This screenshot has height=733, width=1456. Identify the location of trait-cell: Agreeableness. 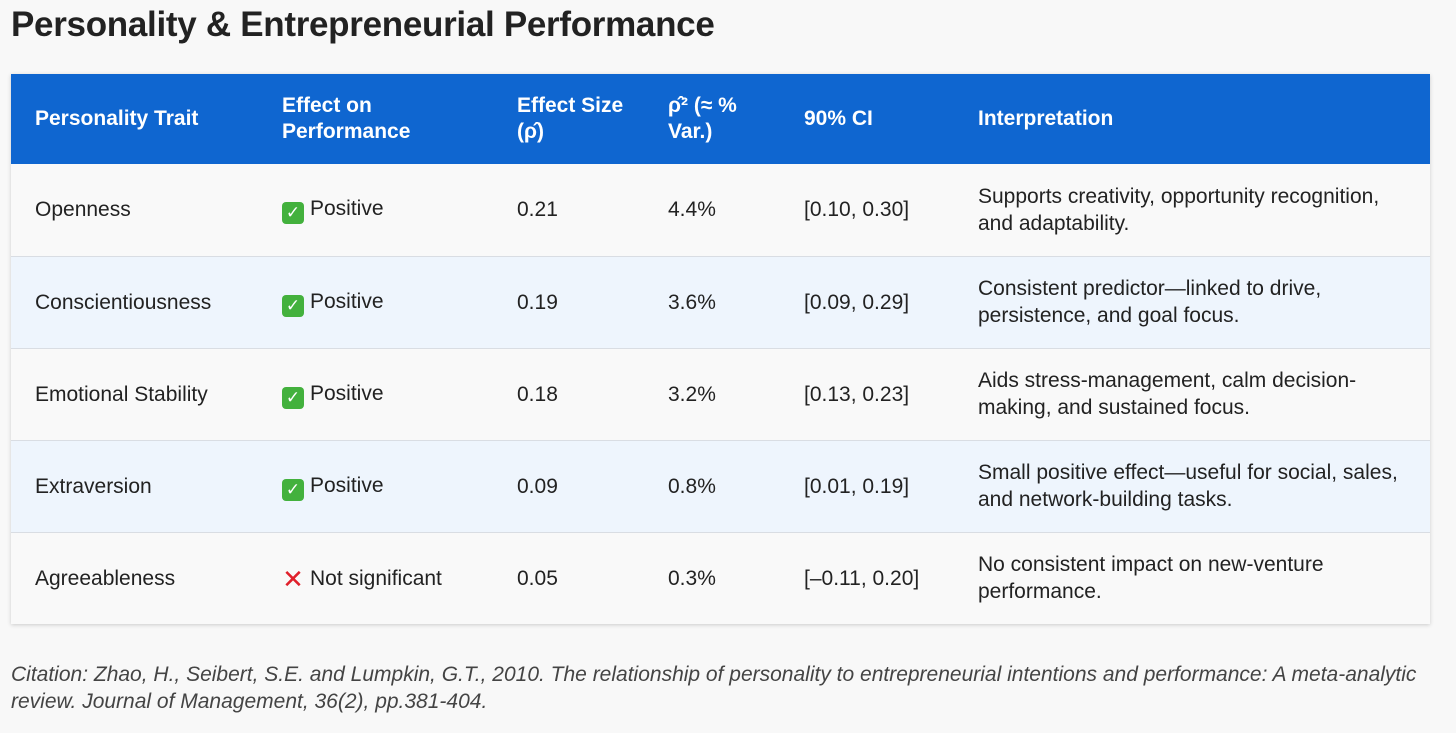
(105, 578).